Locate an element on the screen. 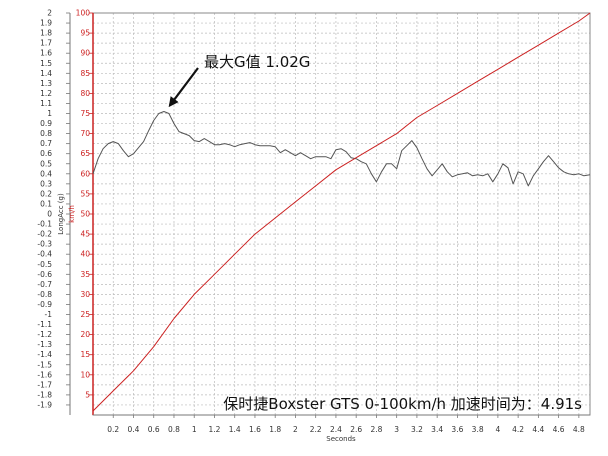 Image resolution: width=608 pixels, height=456 pixels. kmh-tick-label: 20 is located at coordinates (85, 334).